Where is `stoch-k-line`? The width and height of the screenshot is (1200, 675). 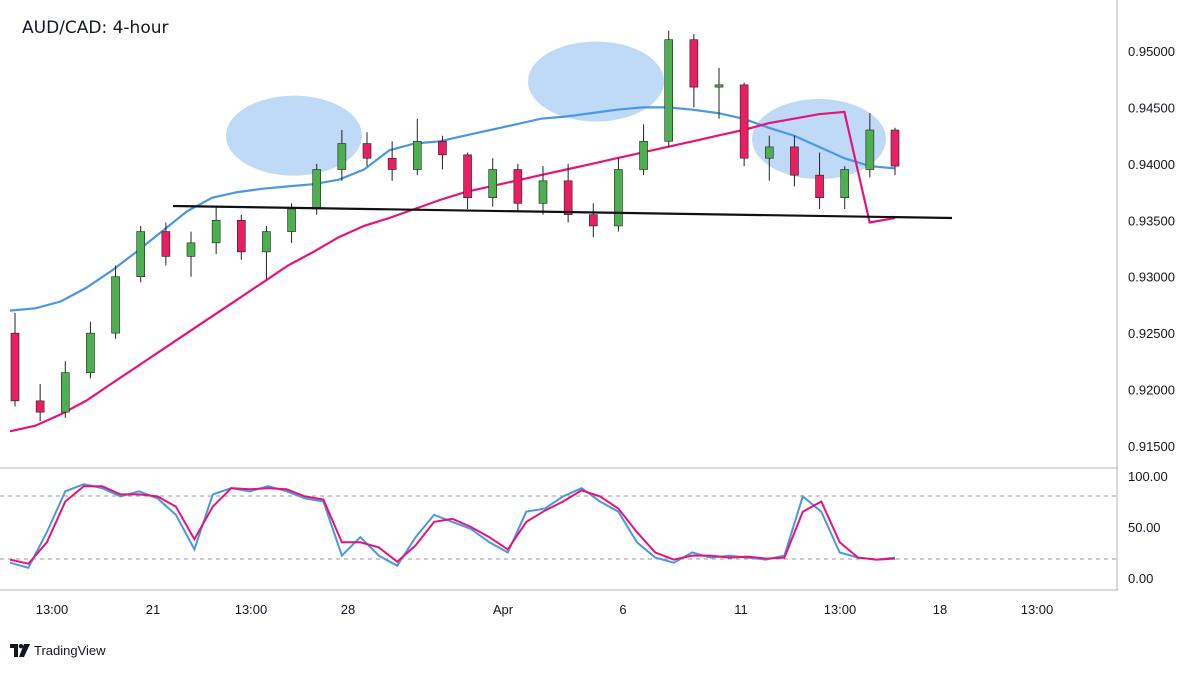
stoch-k-line is located at coordinates (452, 526).